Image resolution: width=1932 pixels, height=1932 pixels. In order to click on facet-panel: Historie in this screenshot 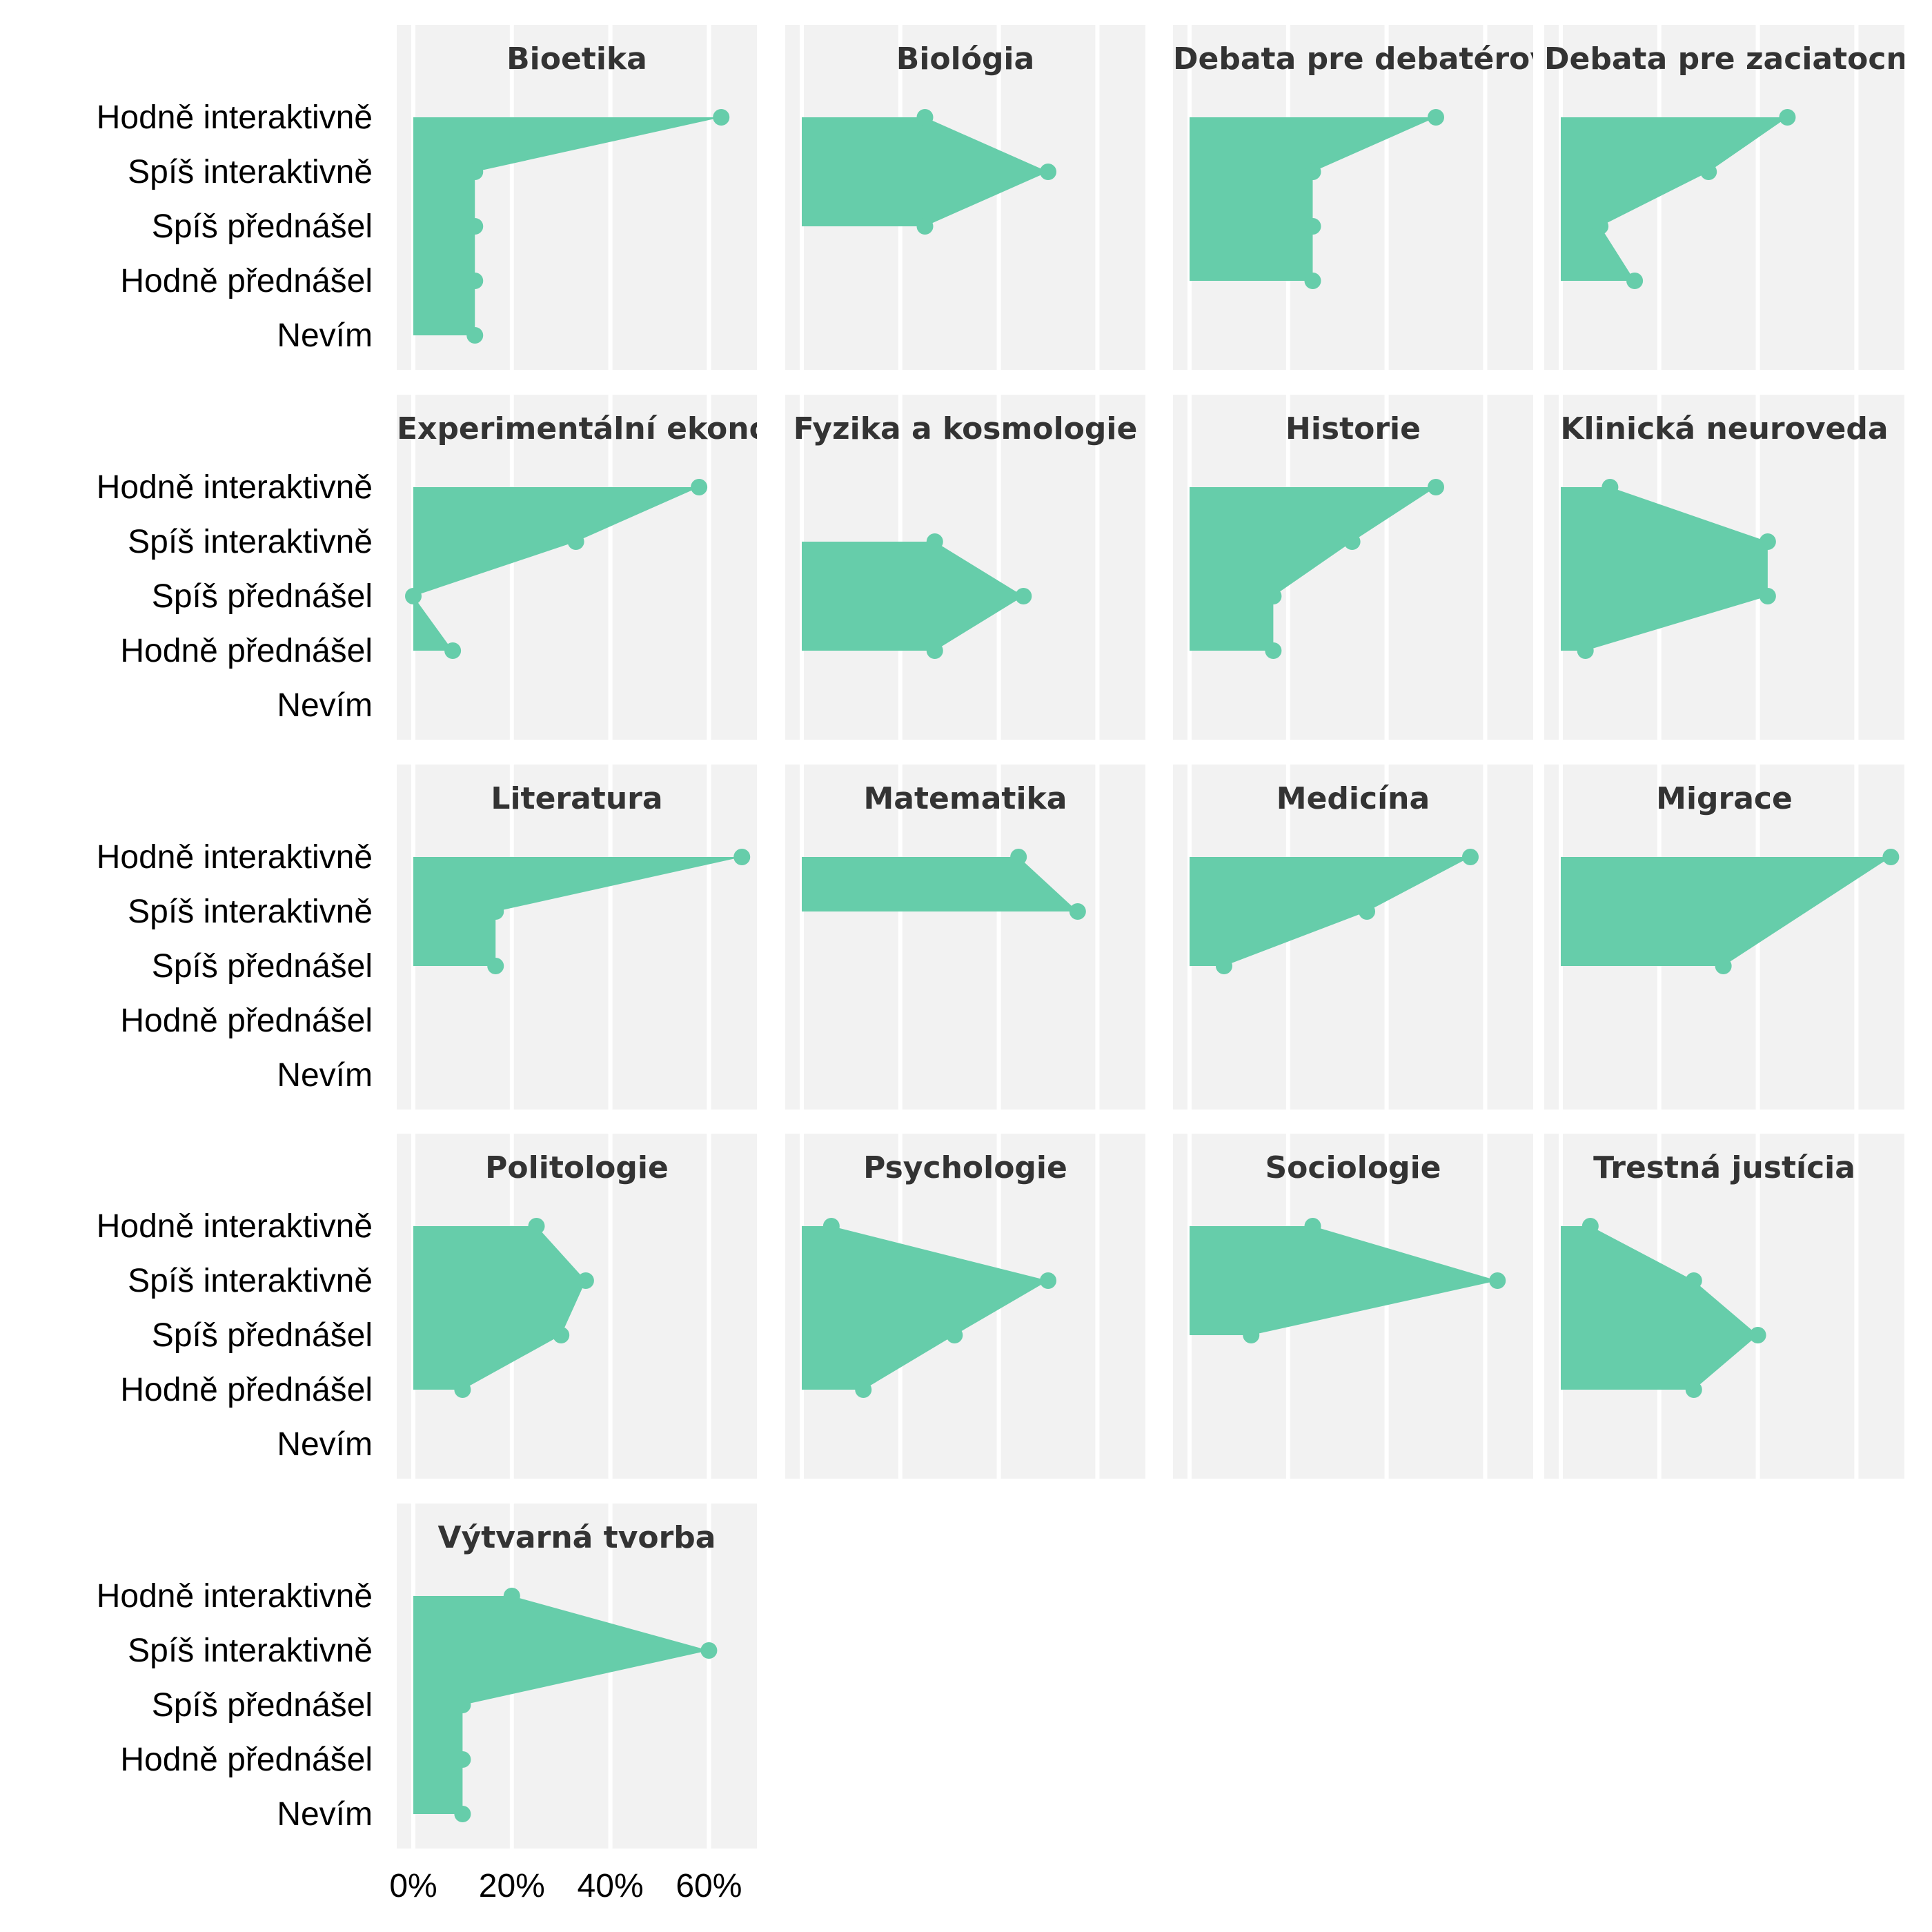, I will do `click(1353, 567)`.